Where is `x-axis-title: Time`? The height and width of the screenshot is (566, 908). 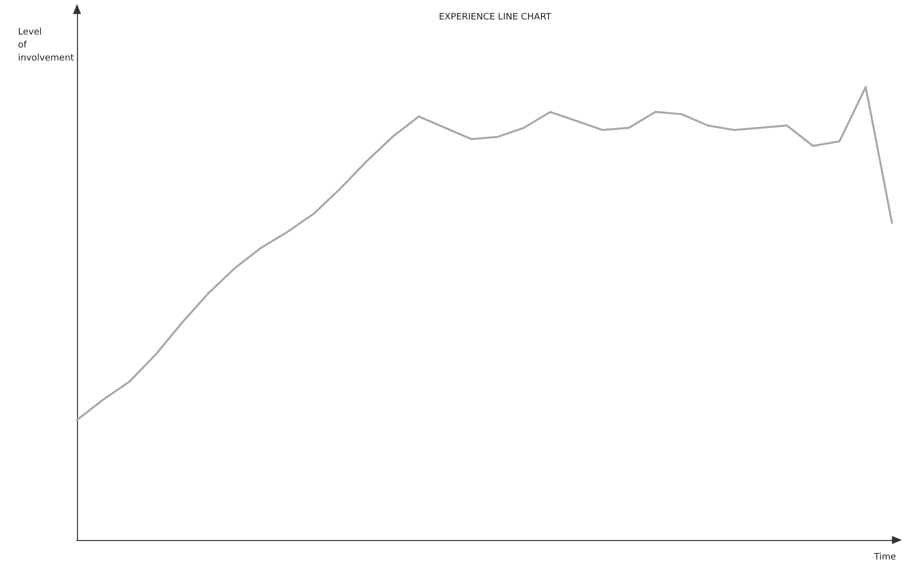 x-axis-title: Time is located at coordinates (884, 557).